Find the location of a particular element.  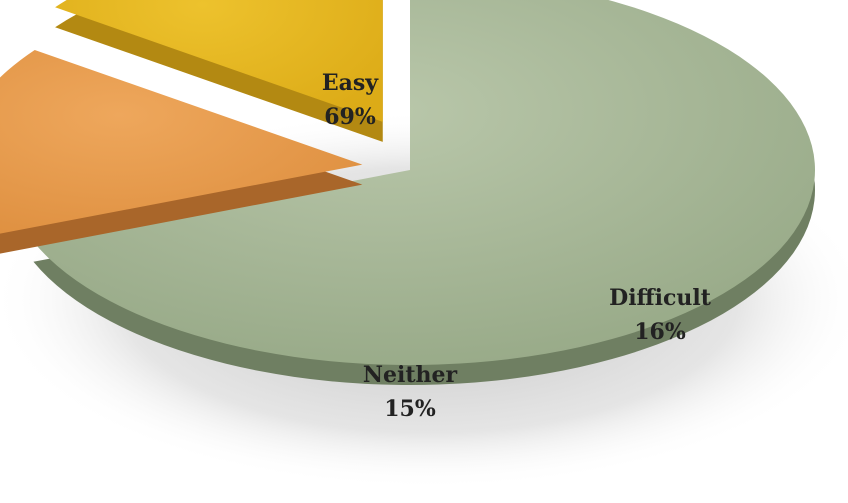

slice-label-easy: Easy is located at coordinates (350, 83).